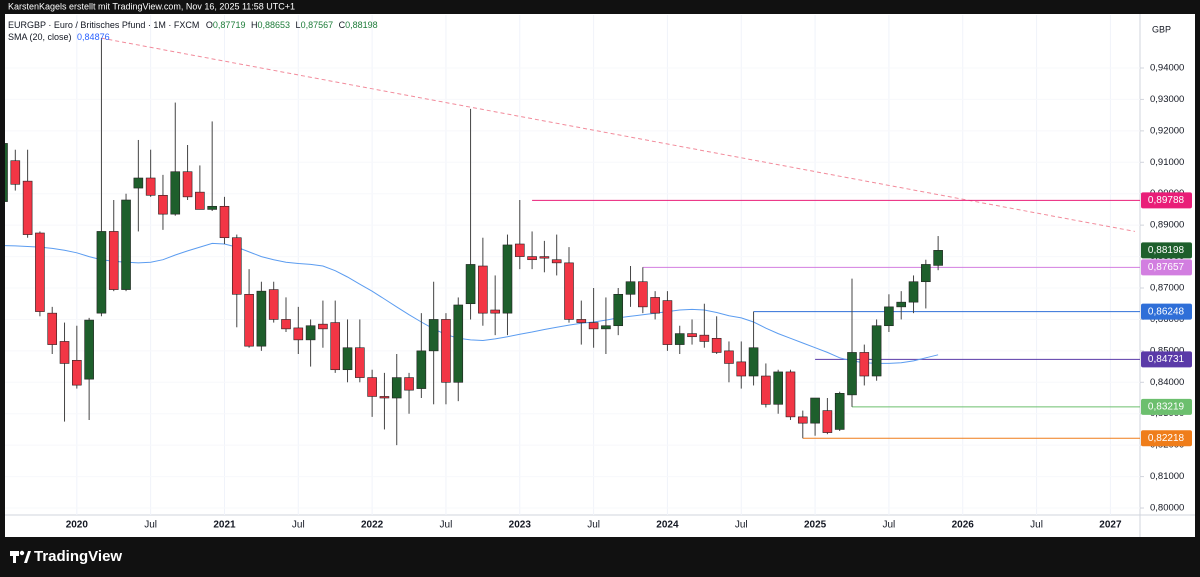 The height and width of the screenshot is (577, 1200). What do you see at coordinates (1167, 68) in the screenshot?
I see `y-tick-label: 0,94000` at bounding box center [1167, 68].